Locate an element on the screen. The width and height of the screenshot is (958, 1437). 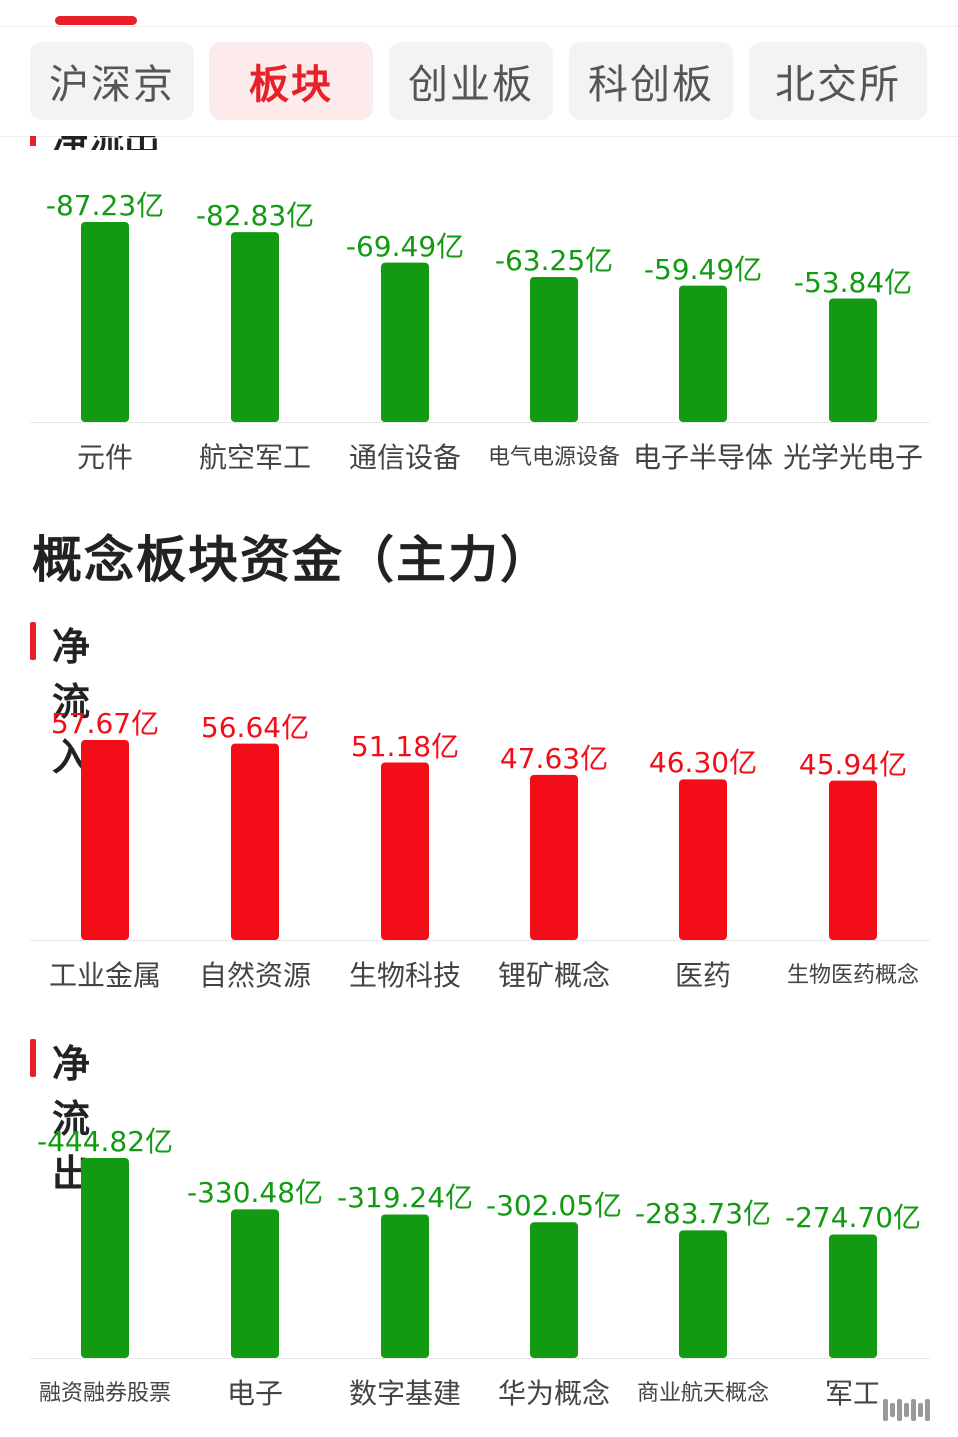
value-label-4: -283.73亿 is located at coordinates (703, 1214).